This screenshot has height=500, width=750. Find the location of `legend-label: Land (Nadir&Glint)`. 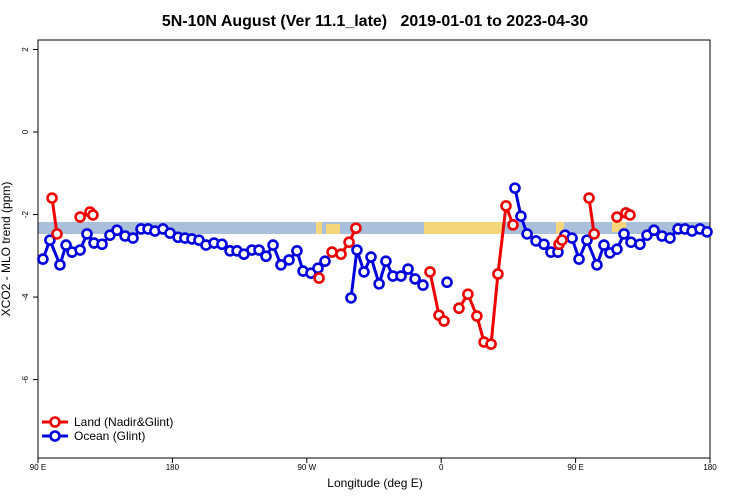

legend-label: Land (Nadir&Glint) is located at coordinates (123, 422).